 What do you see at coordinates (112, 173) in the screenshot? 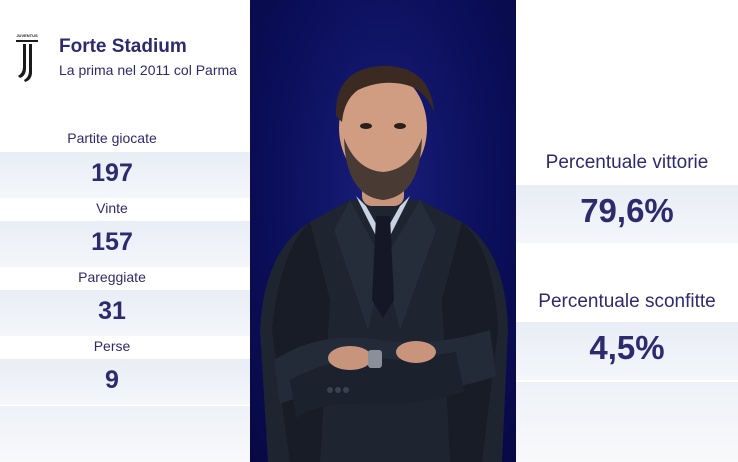
I see `stat-value-played: 197` at bounding box center [112, 173].